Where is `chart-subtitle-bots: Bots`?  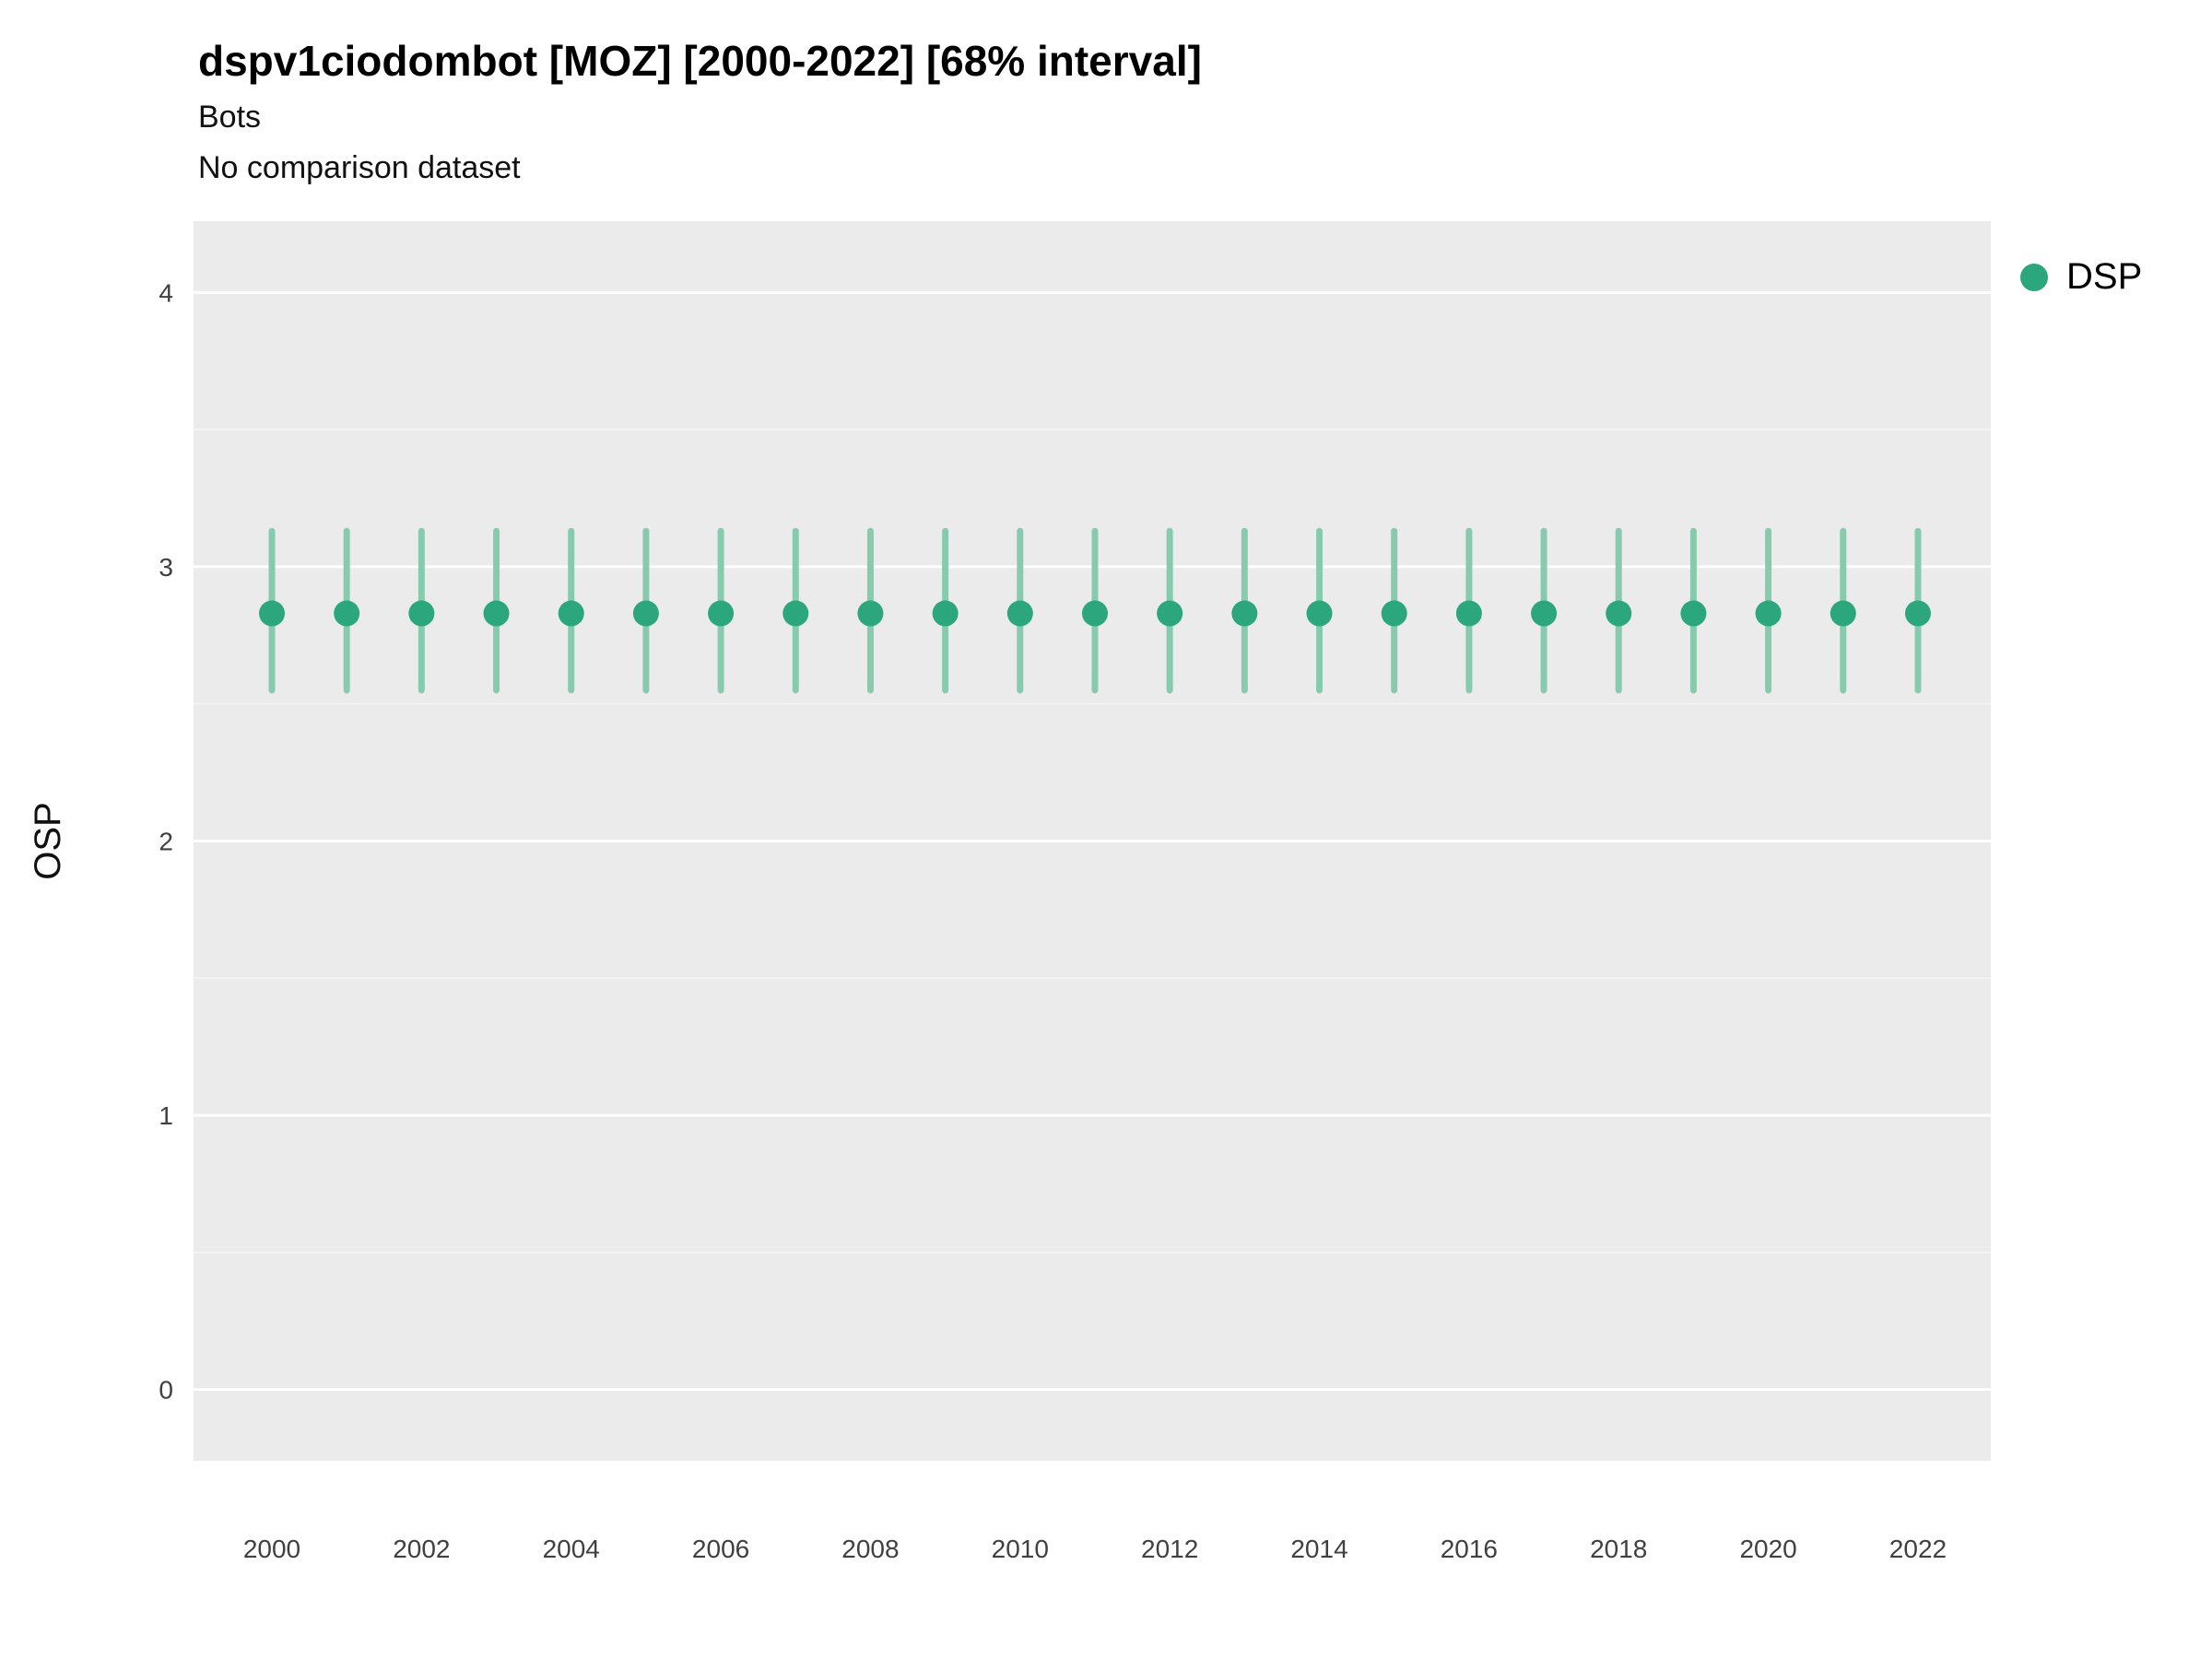 chart-subtitle-bots: Bots is located at coordinates (230, 117).